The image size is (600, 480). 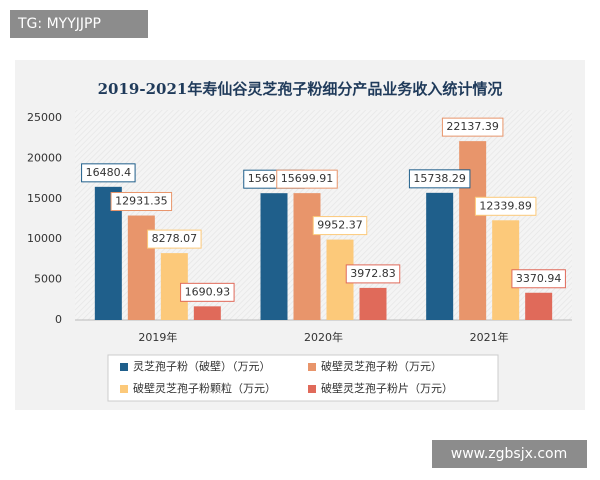 I want to click on legend-label: 破壁灵芝孢子粉（万元）, so click(x=381, y=366).